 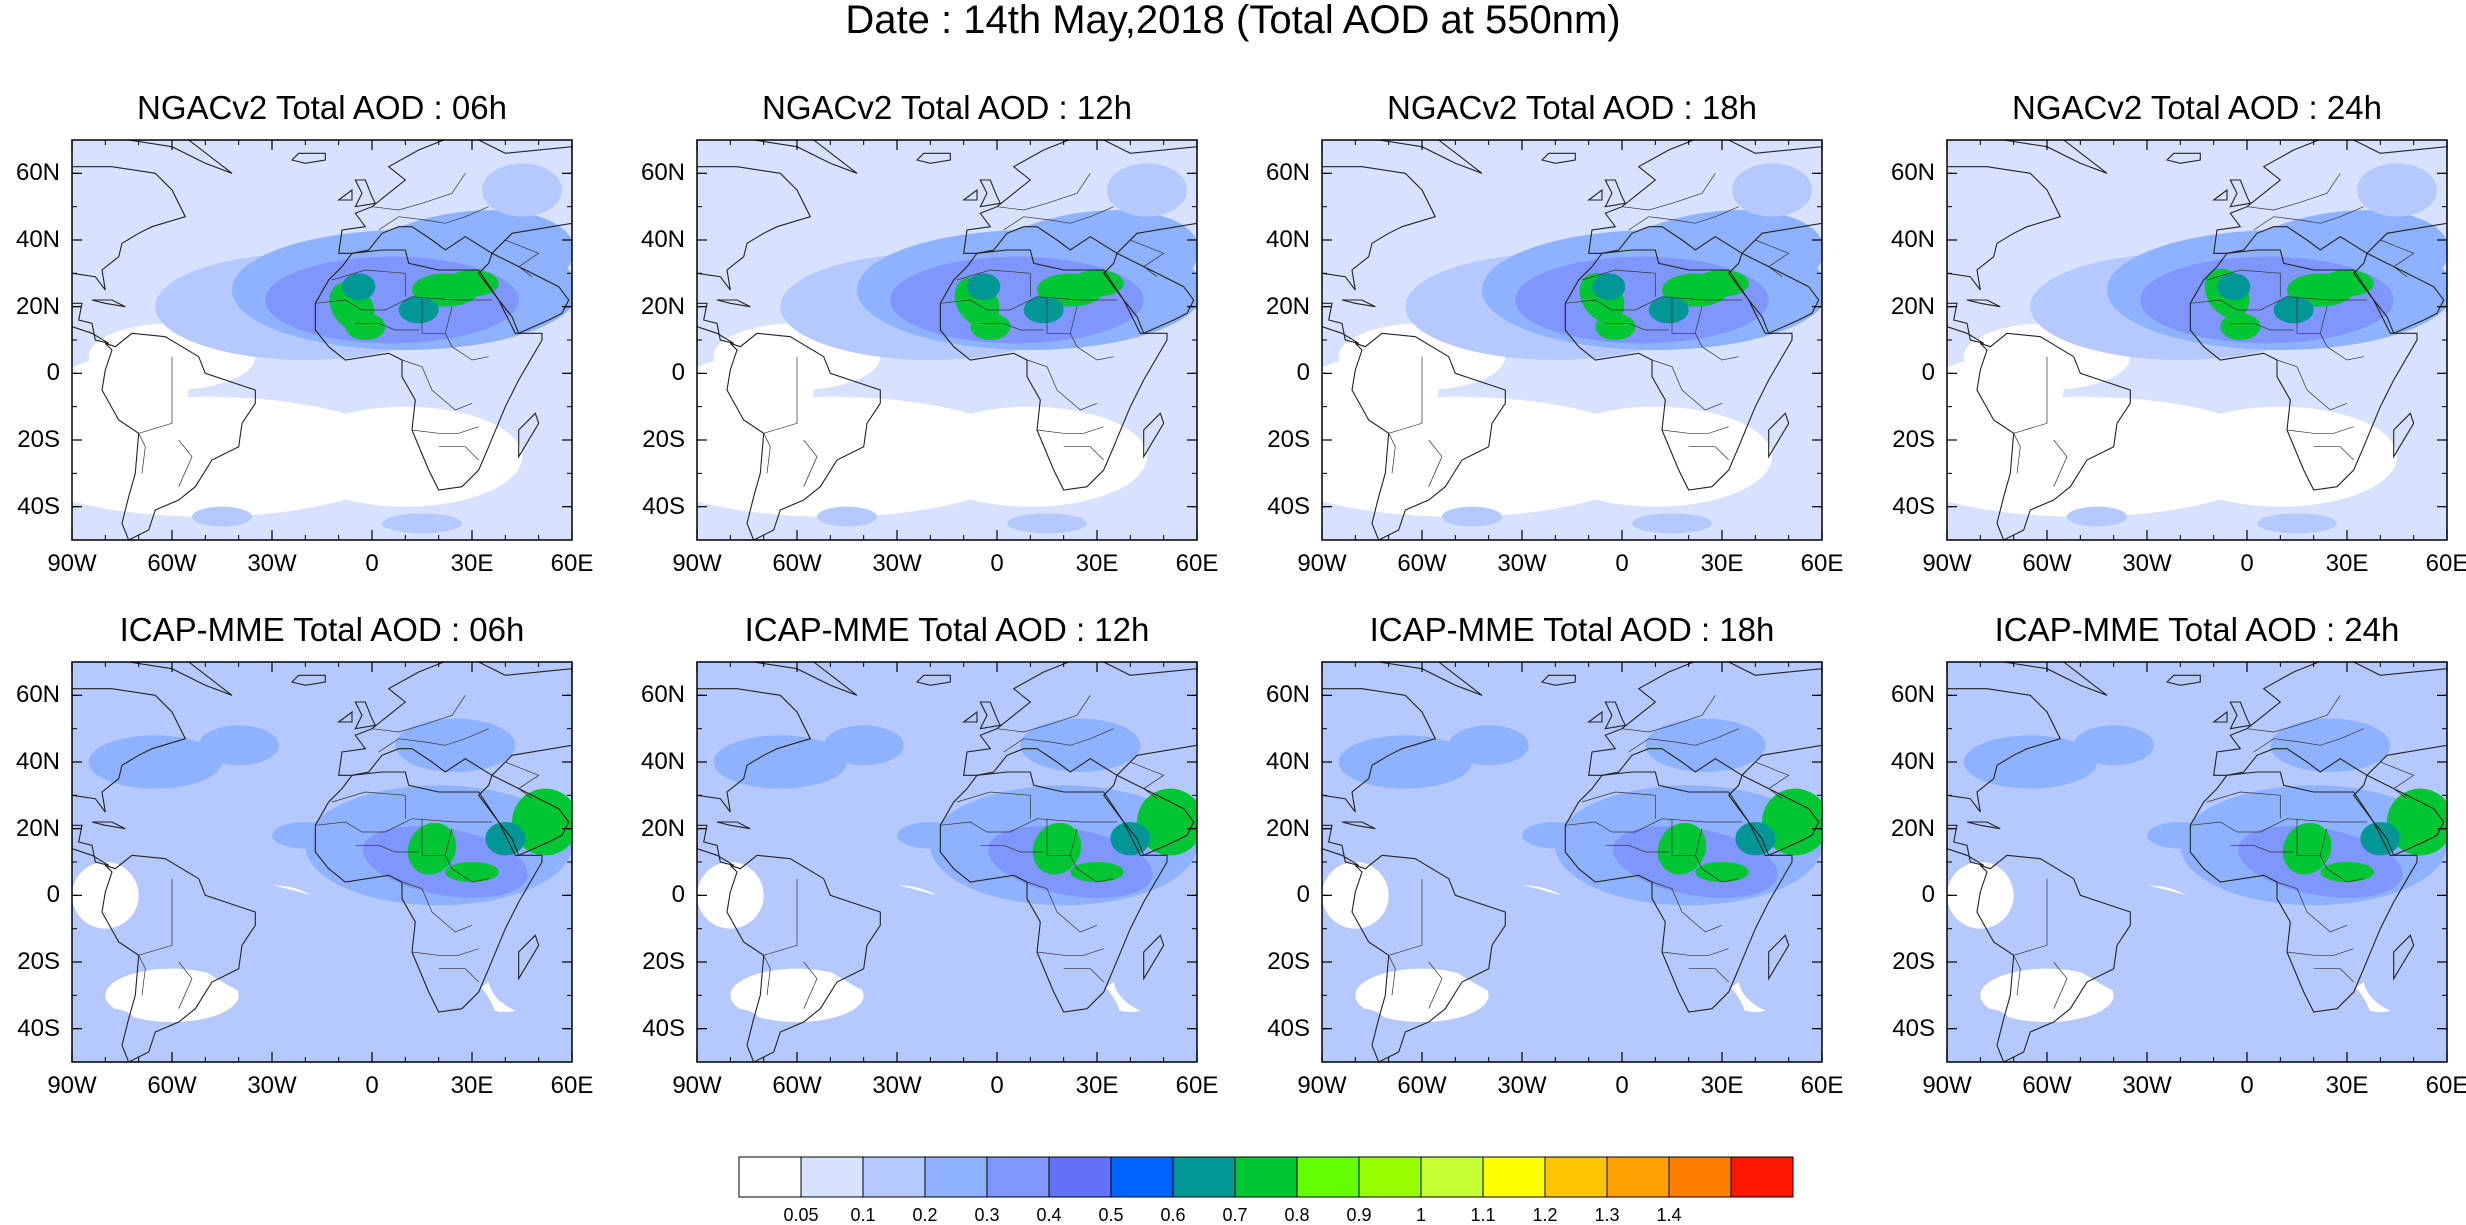 What do you see at coordinates (1173, 1215) in the screenshot?
I see `colorbar-label: 0.6` at bounding box center [1173, 1215].